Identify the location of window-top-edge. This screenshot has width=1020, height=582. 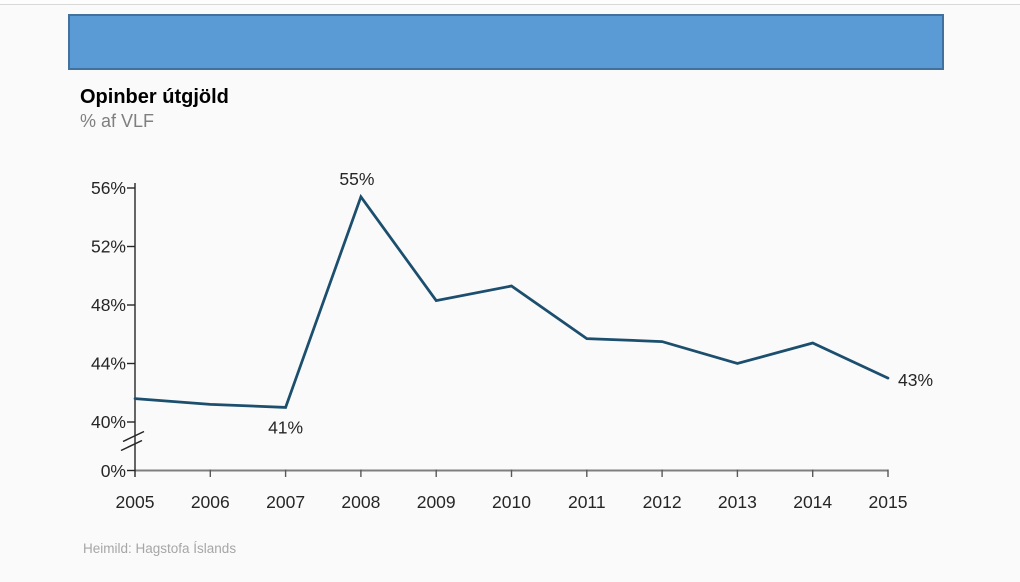
(510, 4).